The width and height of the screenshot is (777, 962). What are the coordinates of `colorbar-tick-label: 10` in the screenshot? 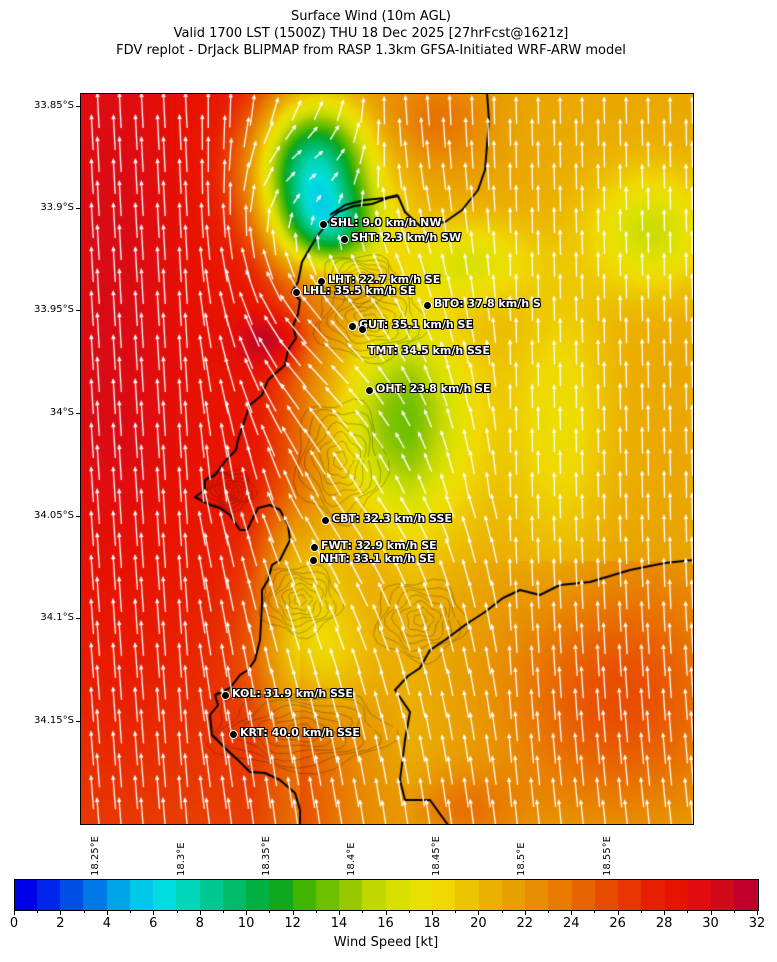 It's located at (246, 923).